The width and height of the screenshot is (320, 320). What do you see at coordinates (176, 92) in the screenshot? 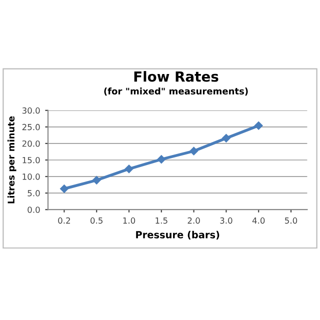
I see `chart-subtitle: (for "mixed" measurements)` at bounding box center [176, 92].